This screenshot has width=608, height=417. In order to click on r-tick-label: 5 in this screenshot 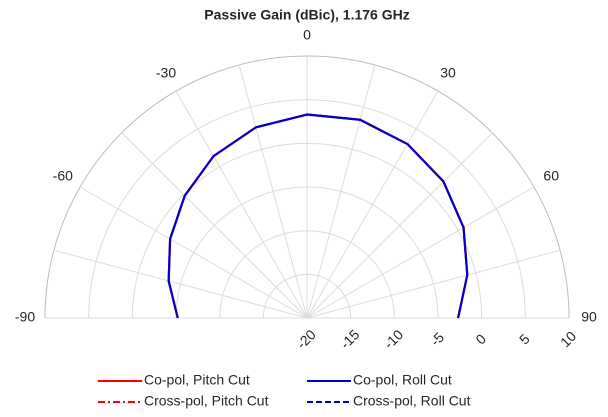, I will do `click(524, 339)`.